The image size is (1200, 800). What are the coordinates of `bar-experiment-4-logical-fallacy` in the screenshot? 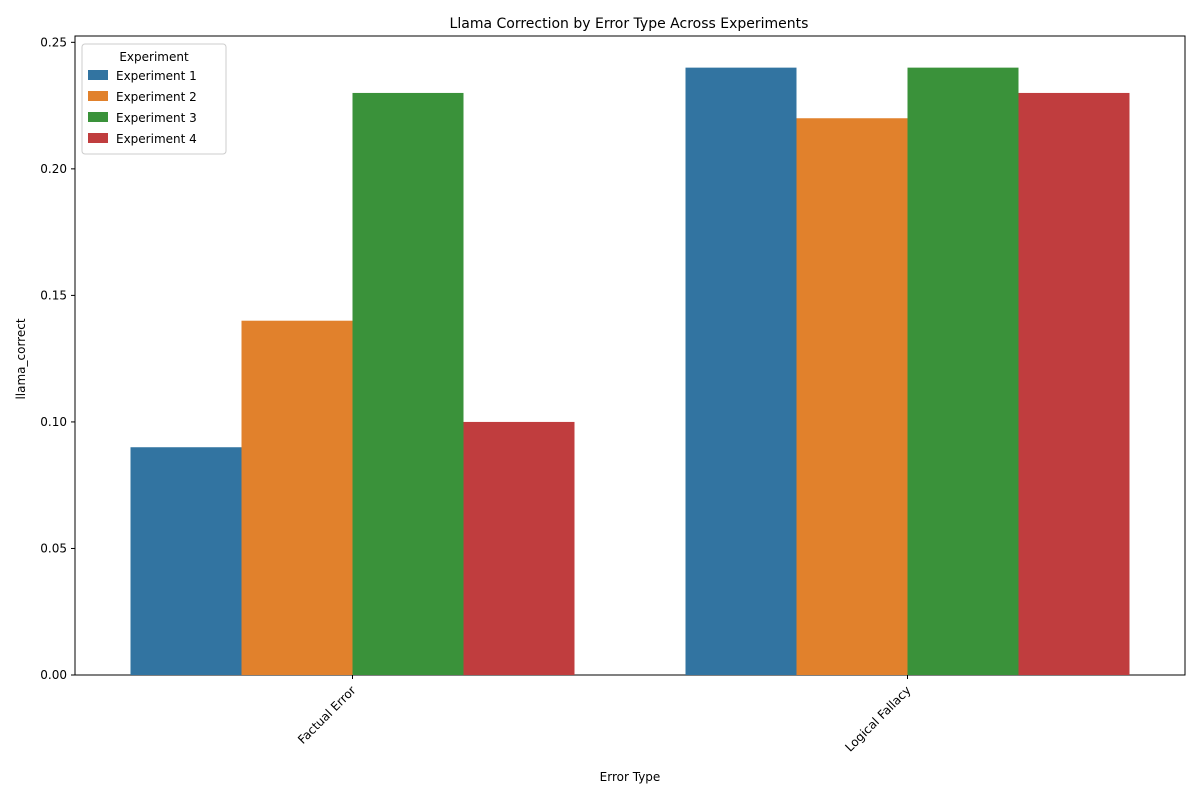 It's located at (1074, 383).